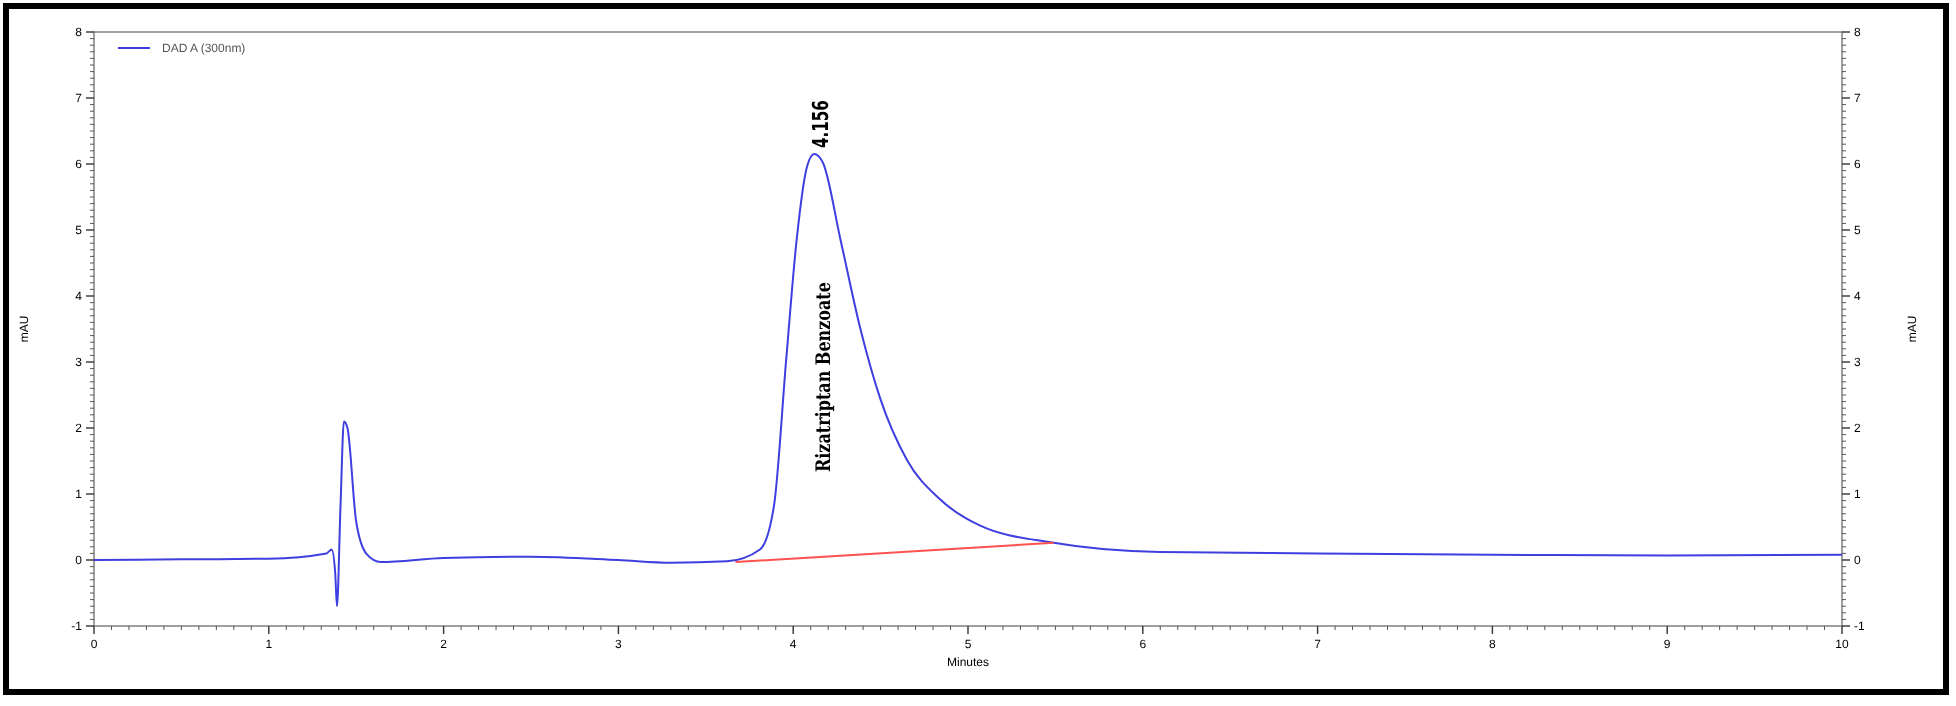 This screenshot has width=1956, height=706. I want to click on annotation: Rizatriptan Benzoate, so click(825, 353).